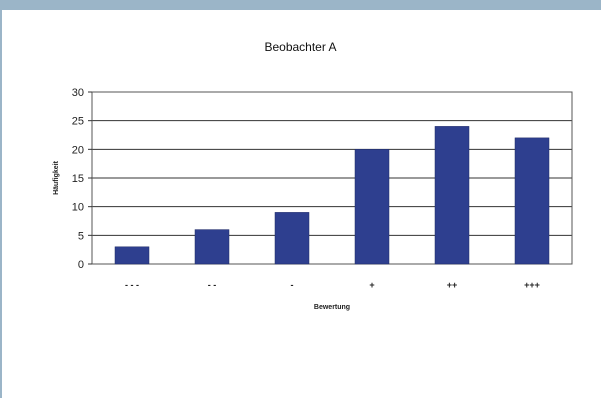  Describe the element at coordinates (300, 47) in the screenshot. I see `chart-title: Beobachter A` at that location.